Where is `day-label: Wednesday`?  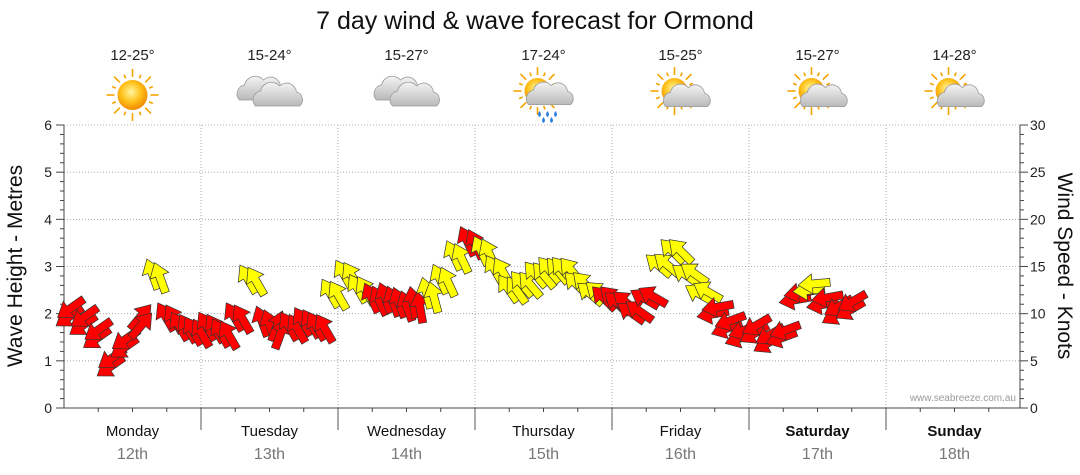 day-label: Wednesday is located at coordinates (406, 431).